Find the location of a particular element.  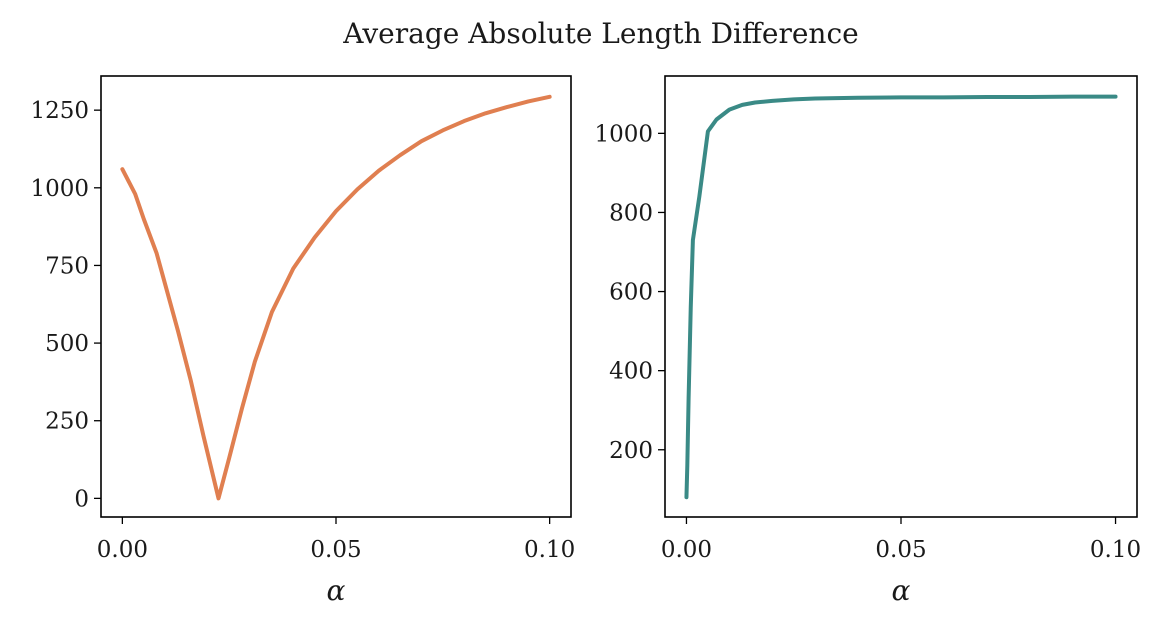

left-y-tick-label: 0 is located at coordinates (81, 499).